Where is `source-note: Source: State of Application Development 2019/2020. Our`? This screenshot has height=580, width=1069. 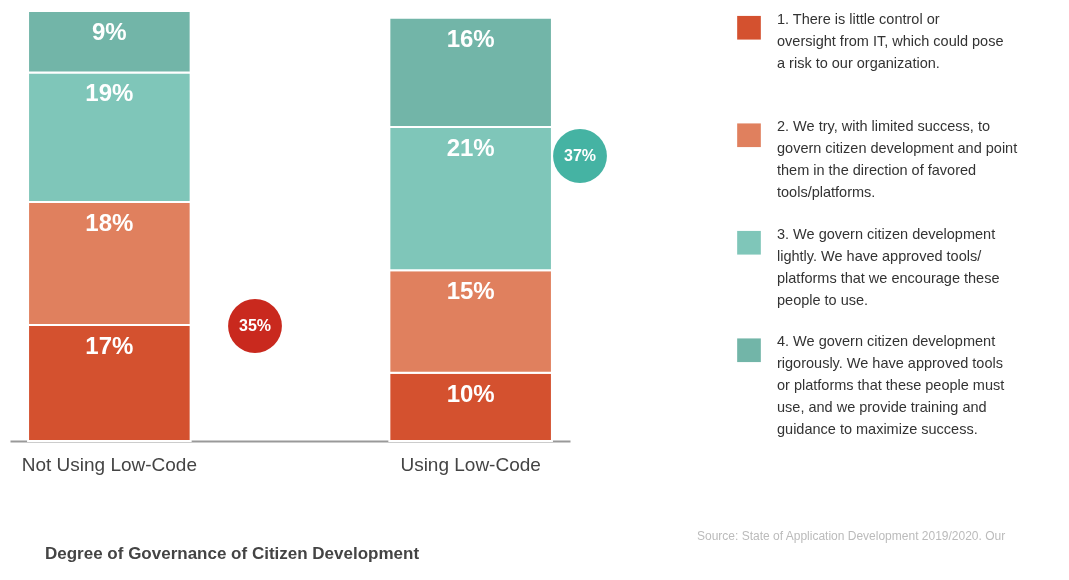 source-note: Source: State of Application Development 2019/2020. Our is located at coordinates (851, 536).